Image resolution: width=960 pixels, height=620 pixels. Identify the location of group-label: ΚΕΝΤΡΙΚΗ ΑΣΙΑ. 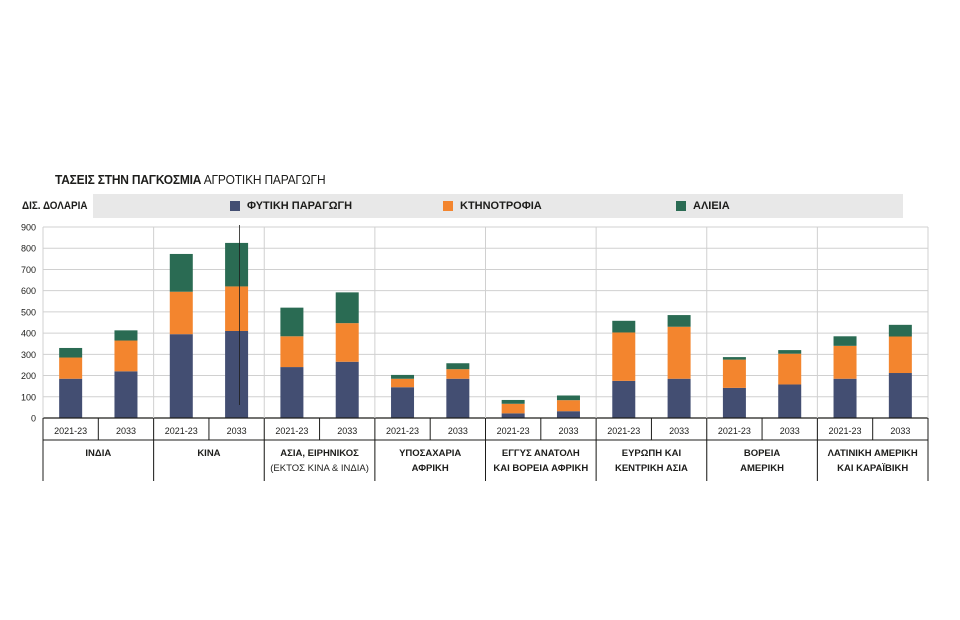
(651, 468).